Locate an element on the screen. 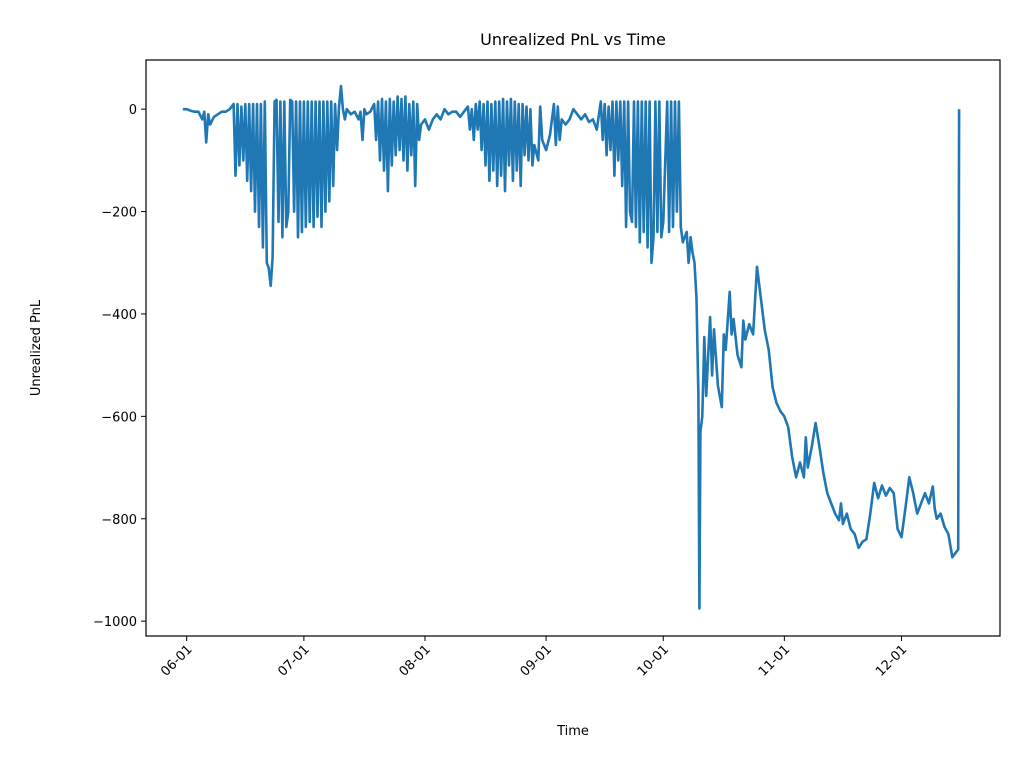  y-tick-label: −600 is located at coordinates (119, 417).